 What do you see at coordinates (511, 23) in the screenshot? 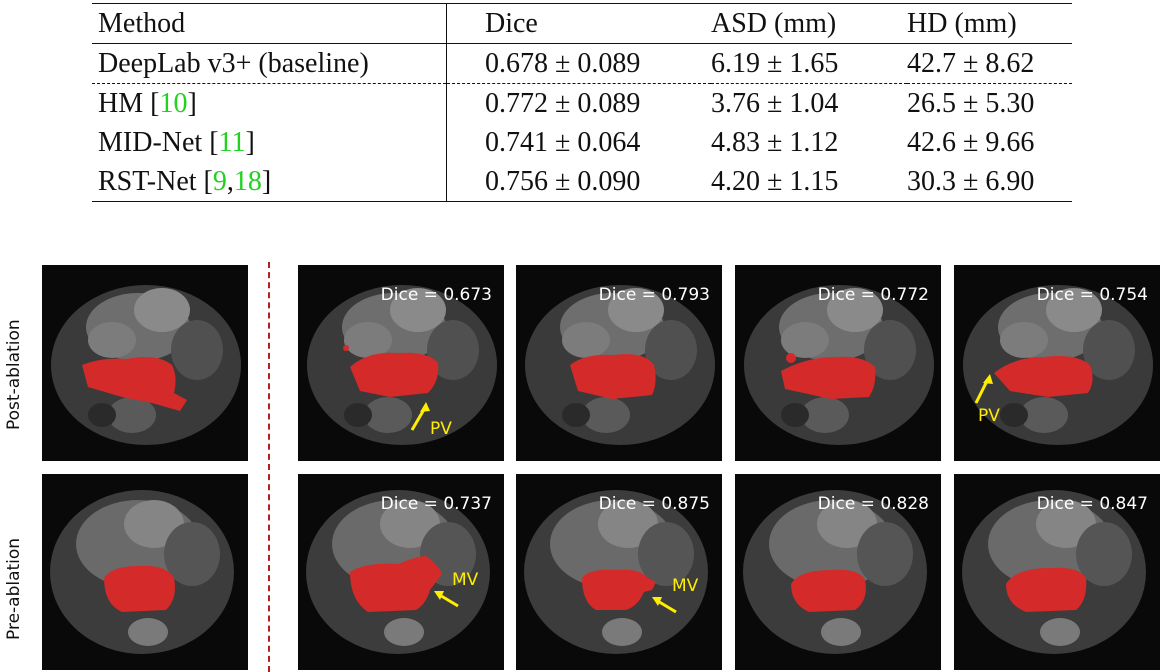
I see `header-dice: Dice` at bounding box center [511, 23].